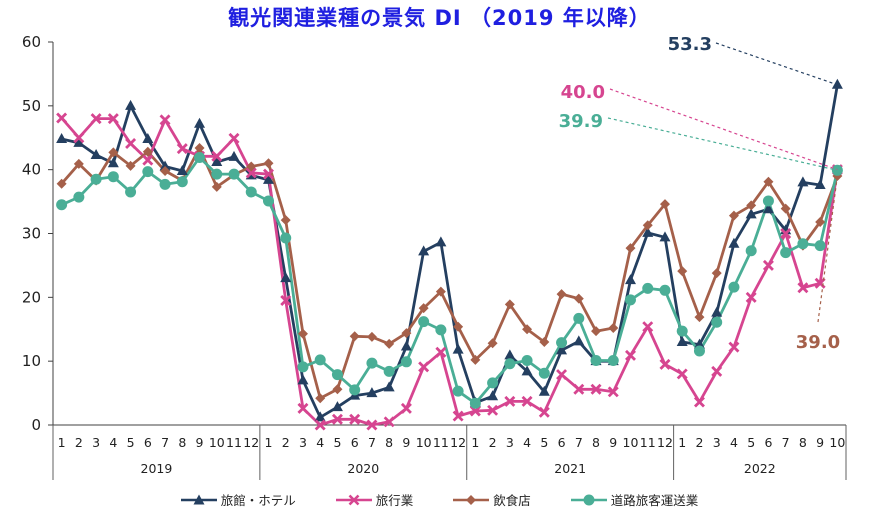  I want to click on x-tick-label: 12, so click(458, 442).